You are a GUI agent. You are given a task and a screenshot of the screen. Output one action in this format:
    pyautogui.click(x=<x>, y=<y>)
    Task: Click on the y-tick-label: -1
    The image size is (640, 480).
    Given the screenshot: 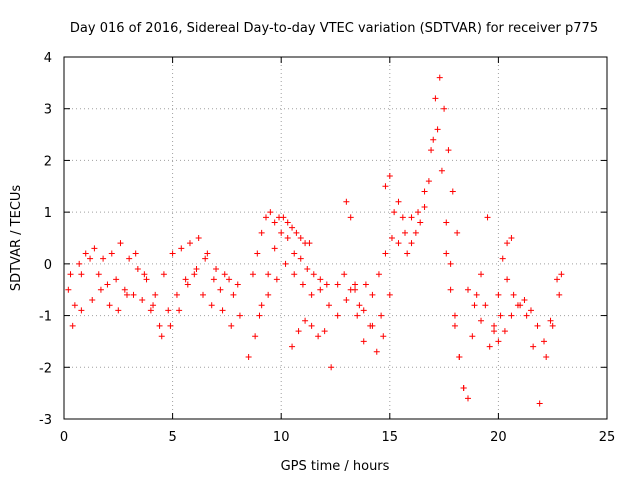 What is the action you would take?
    pyautogui.click(x=45, y=317)
    